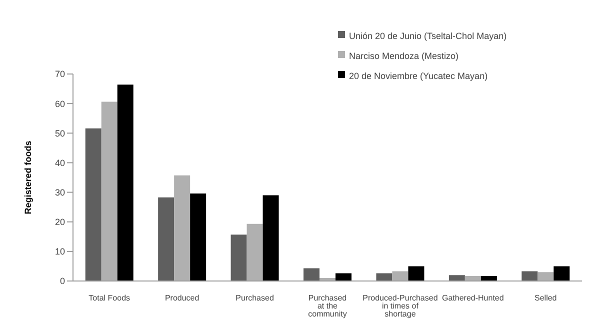 This screenshot has width=600, height=329. What do you see at coordinates (473, 298) in the screenshot?
I see `x-tick-label: Gathered-Hunted` at bounding box center [473, 298].